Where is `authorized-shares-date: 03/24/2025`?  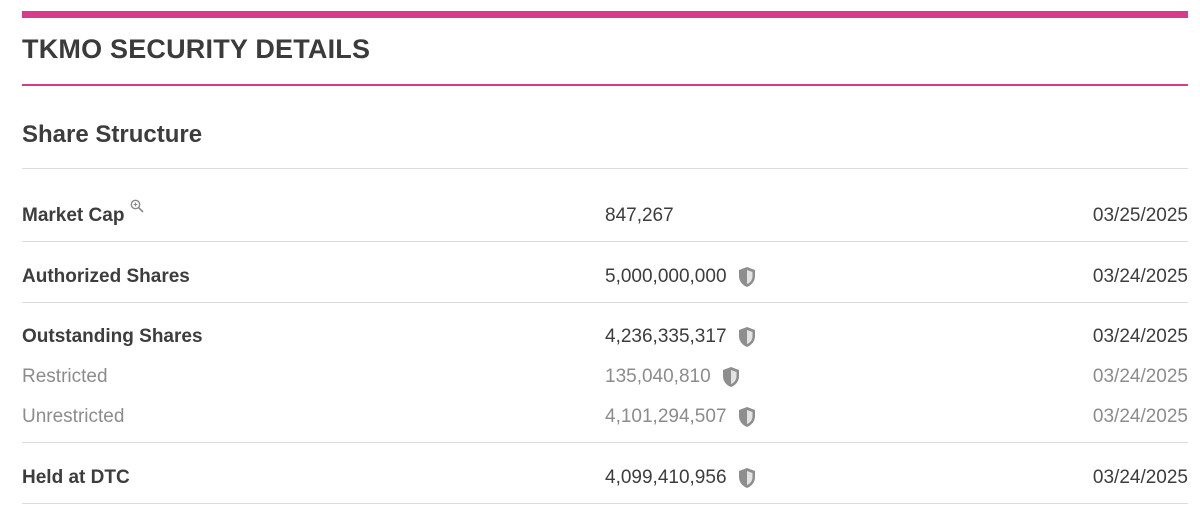
authorized-shares-date: 03/24/2025 is located at coordinates (1140, 276).